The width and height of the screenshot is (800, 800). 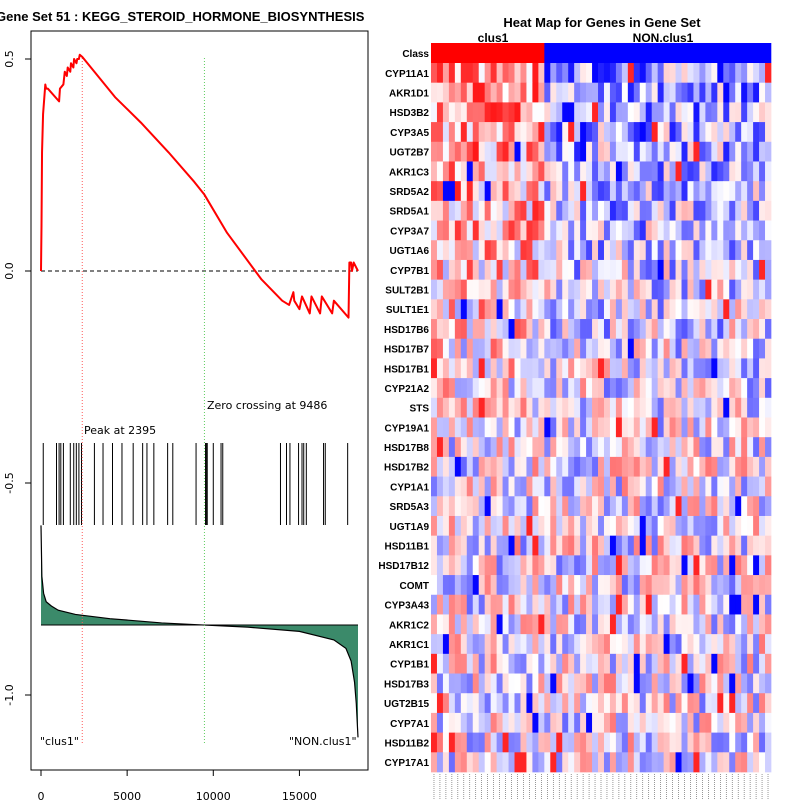 I want to click on gene-label: CYP1A1, so click(x=409, y=487).